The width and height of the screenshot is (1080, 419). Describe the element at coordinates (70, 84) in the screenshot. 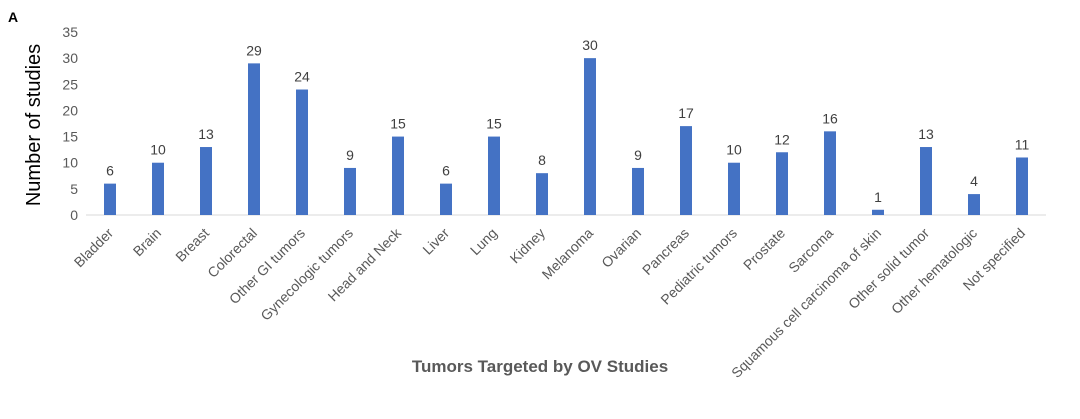

I see `y-tick-label: 25` at that location.